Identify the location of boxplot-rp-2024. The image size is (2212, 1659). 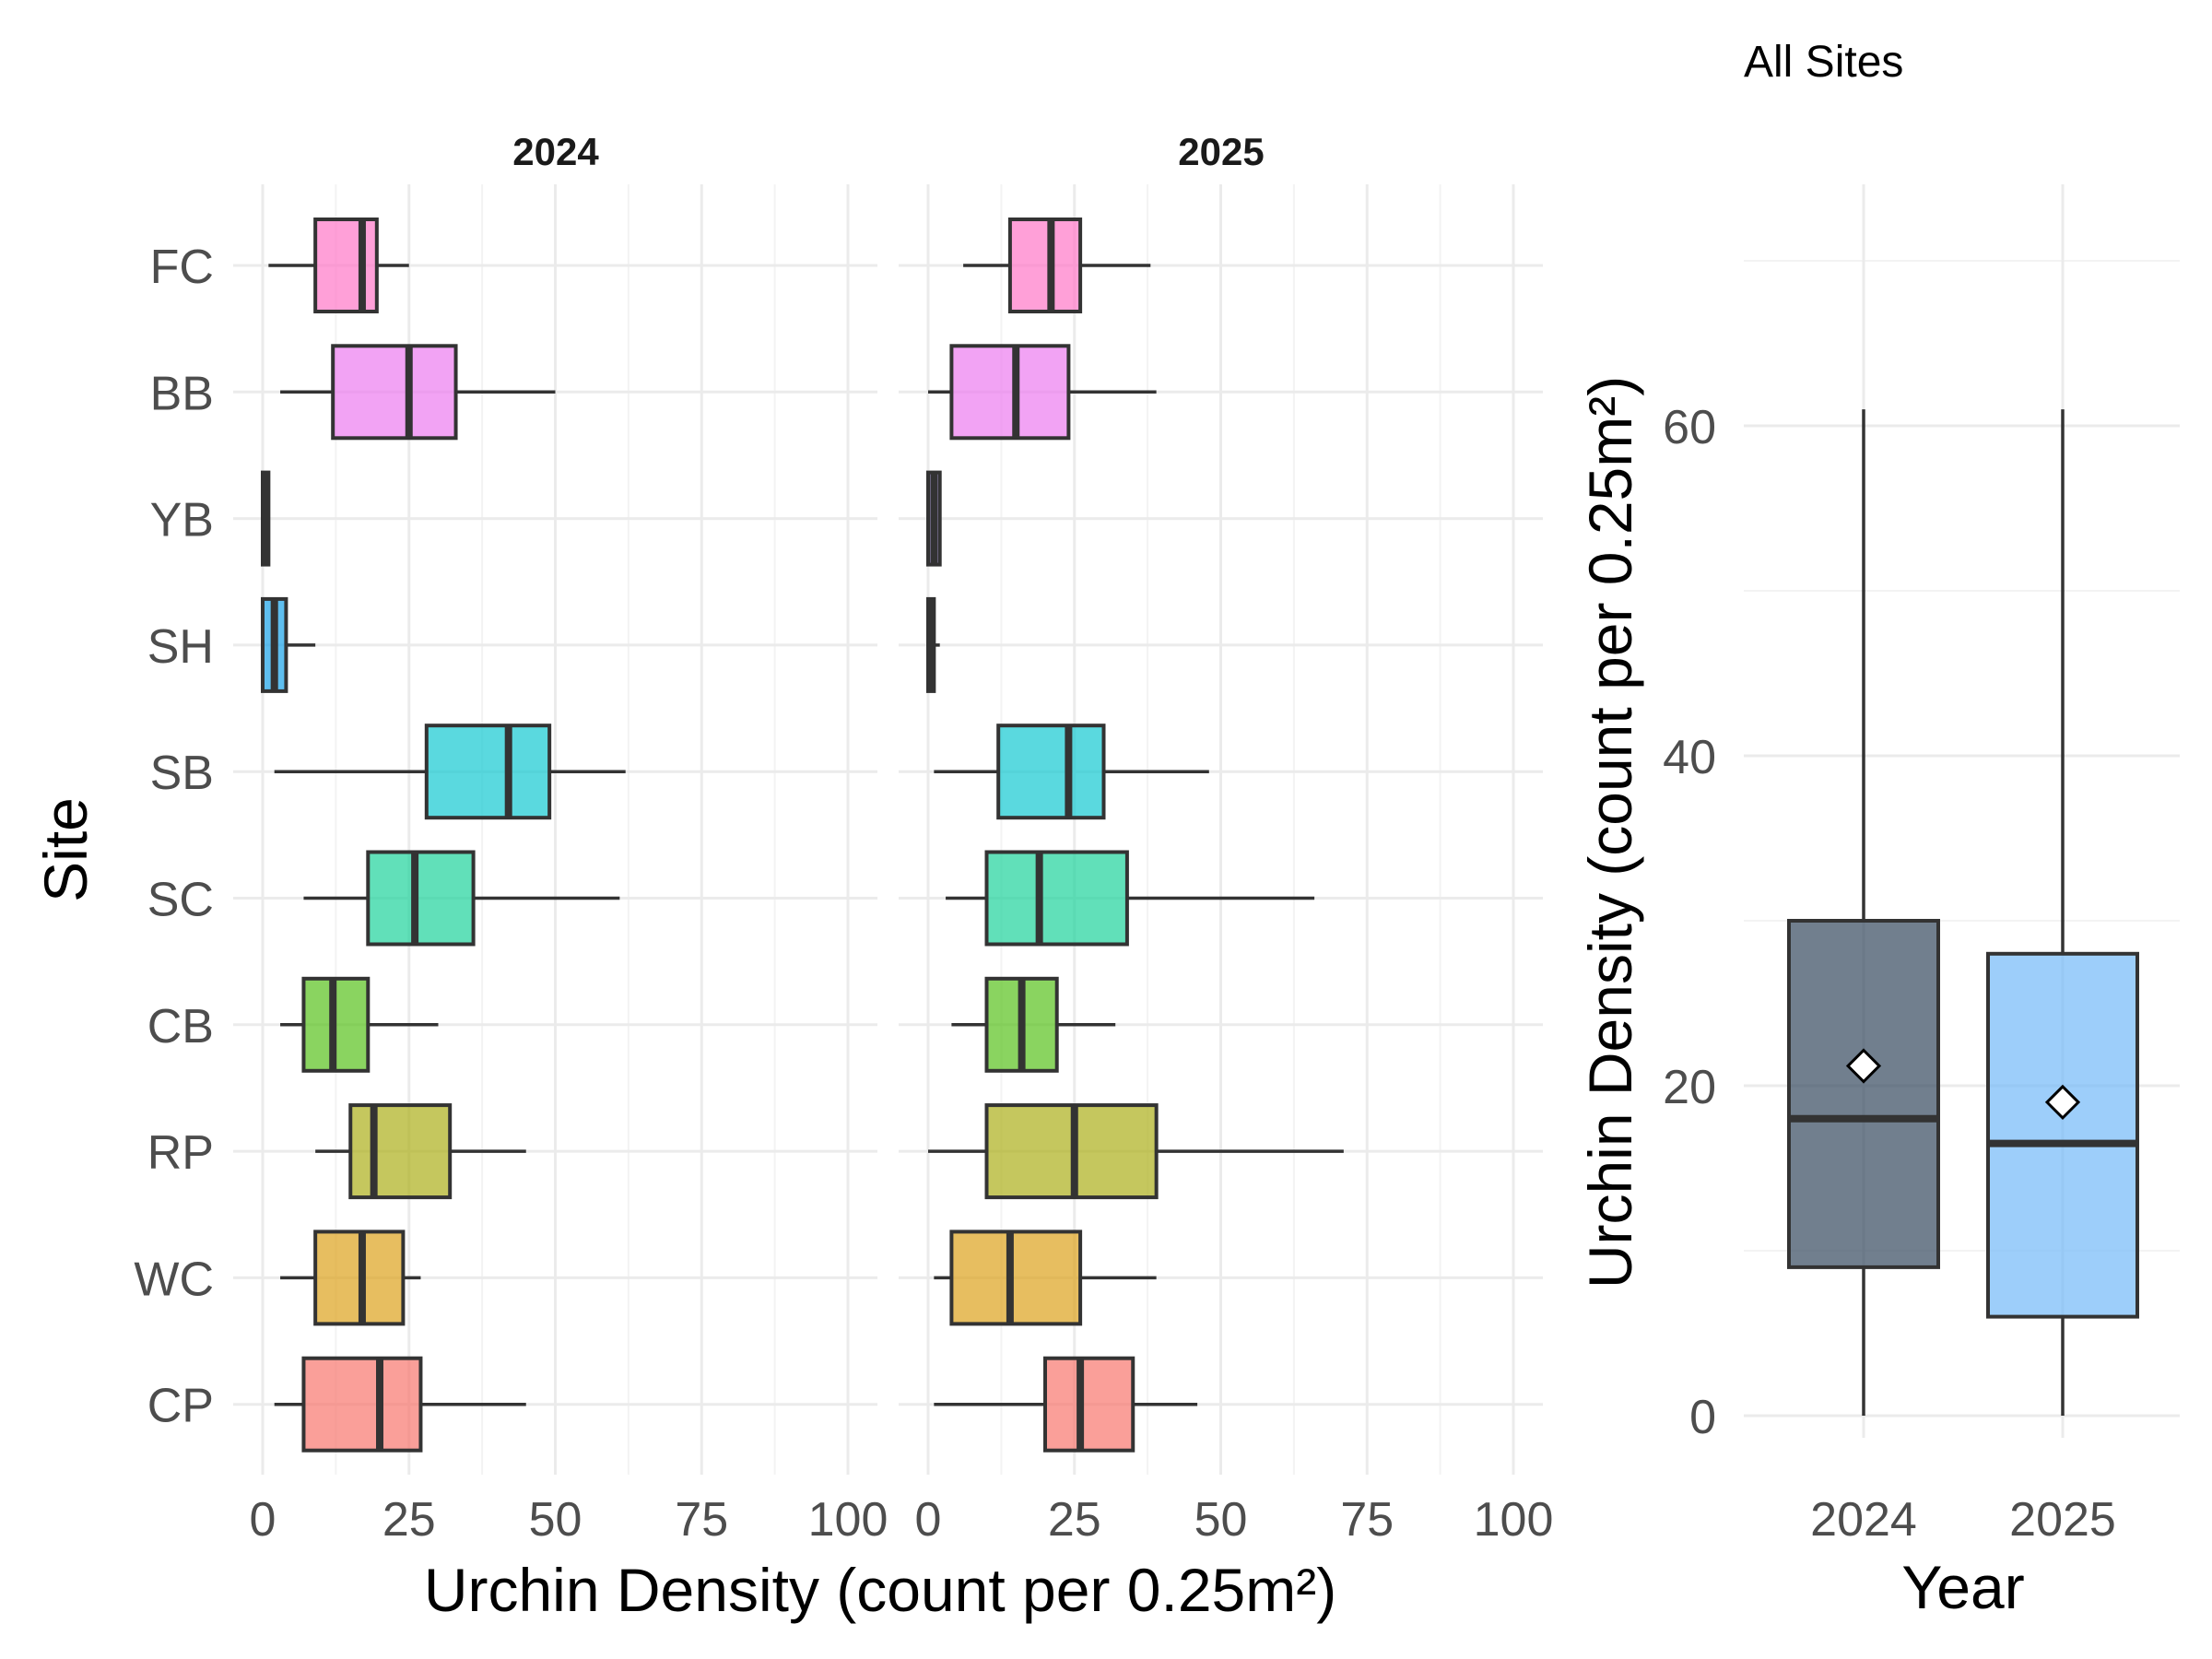
(420, 1151).